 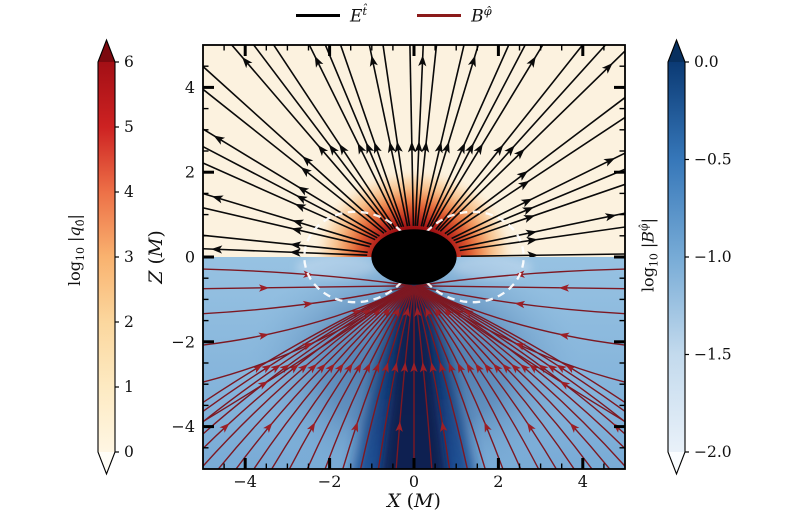 I want to click on colorbar-right: 0.0 −0.5 −1.0 −1.5 −2.0, so click(x=699, y=257).